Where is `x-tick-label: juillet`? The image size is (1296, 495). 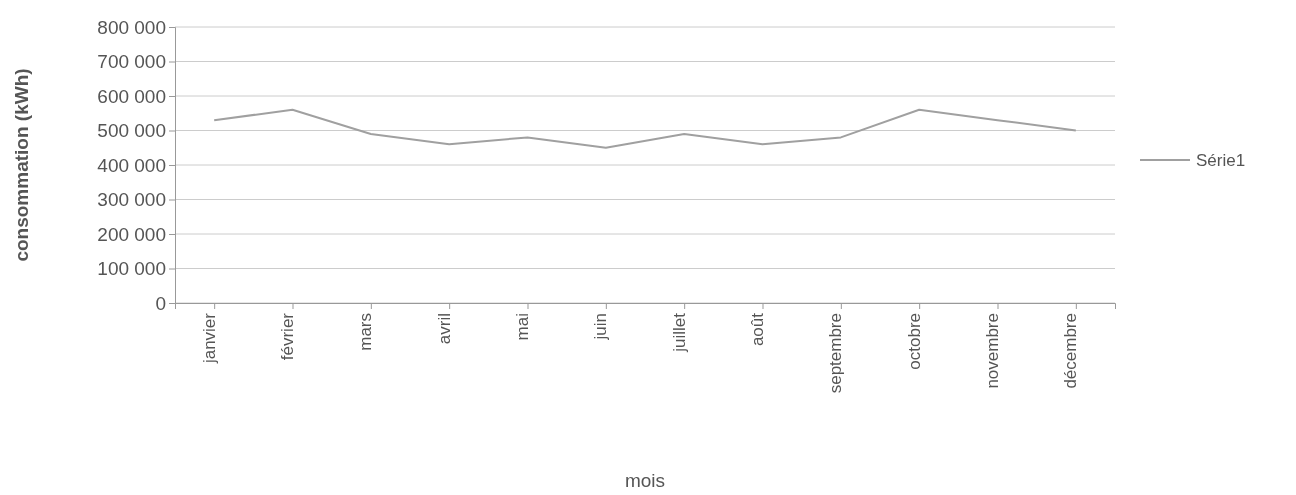
x-tick-label: juillet is located at coordinates (679, 332).